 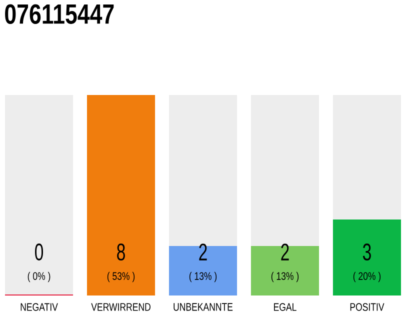 I want to click on data-label: ( 0% ), so click(x=39, y=277).